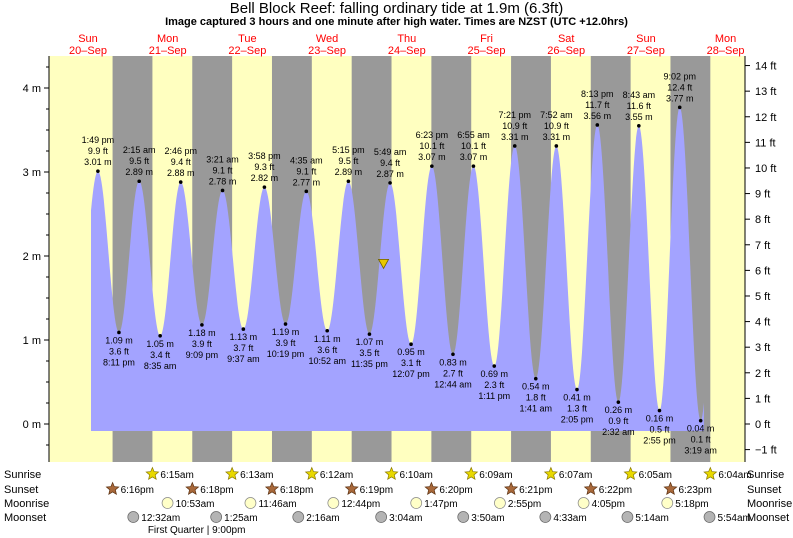 Image resolution: width=793 pixels, height=538 pixels. I want to click on date-label: 26–Sep, so click(566, 51).